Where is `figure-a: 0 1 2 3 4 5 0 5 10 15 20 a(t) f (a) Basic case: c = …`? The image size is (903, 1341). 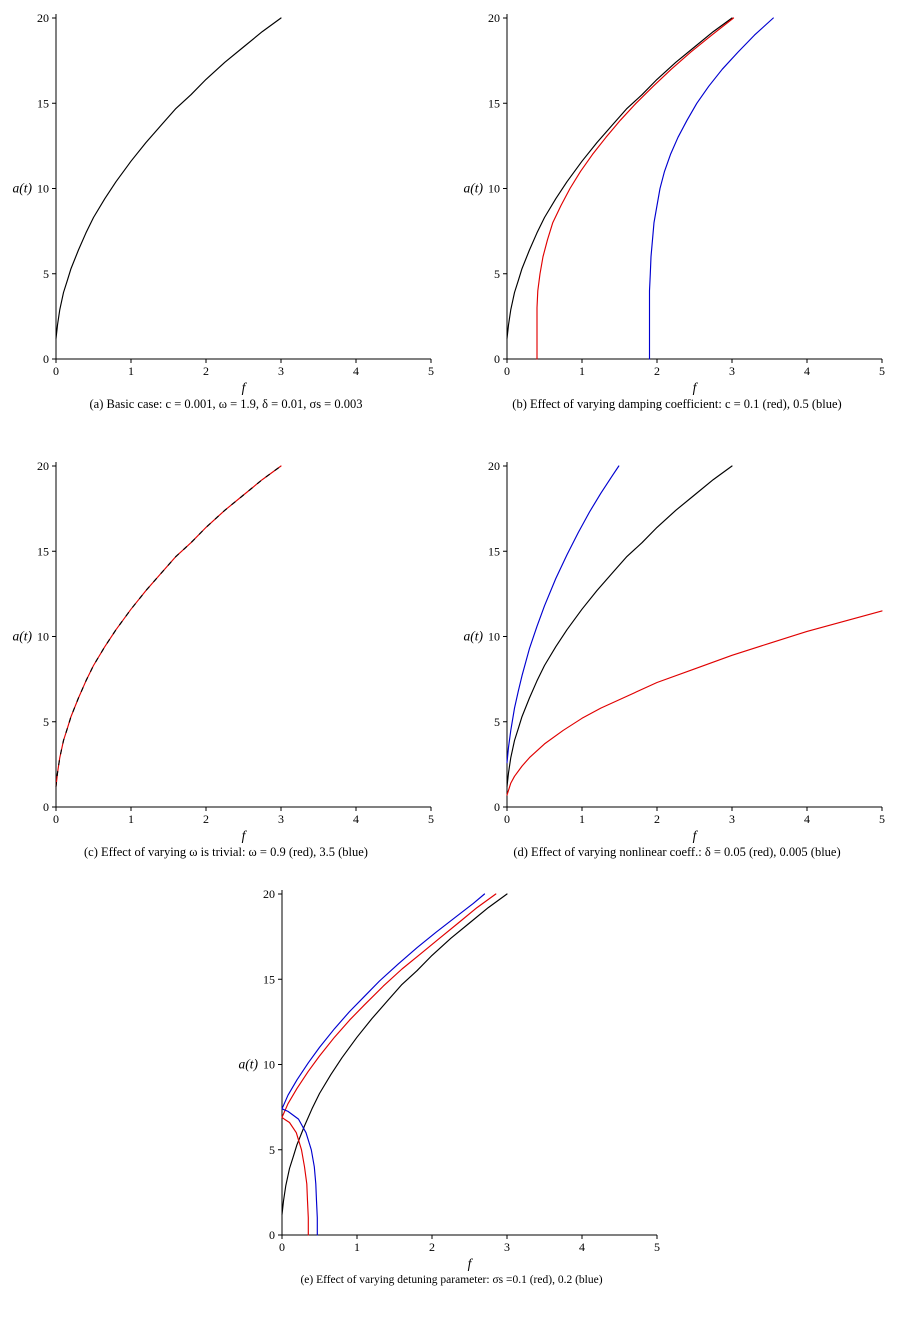
figure-a: 0 1 2 3 4 5 0 5 10 15 20 a(t) f (a) Basic case: c = … is located at coordinates (226, 208).